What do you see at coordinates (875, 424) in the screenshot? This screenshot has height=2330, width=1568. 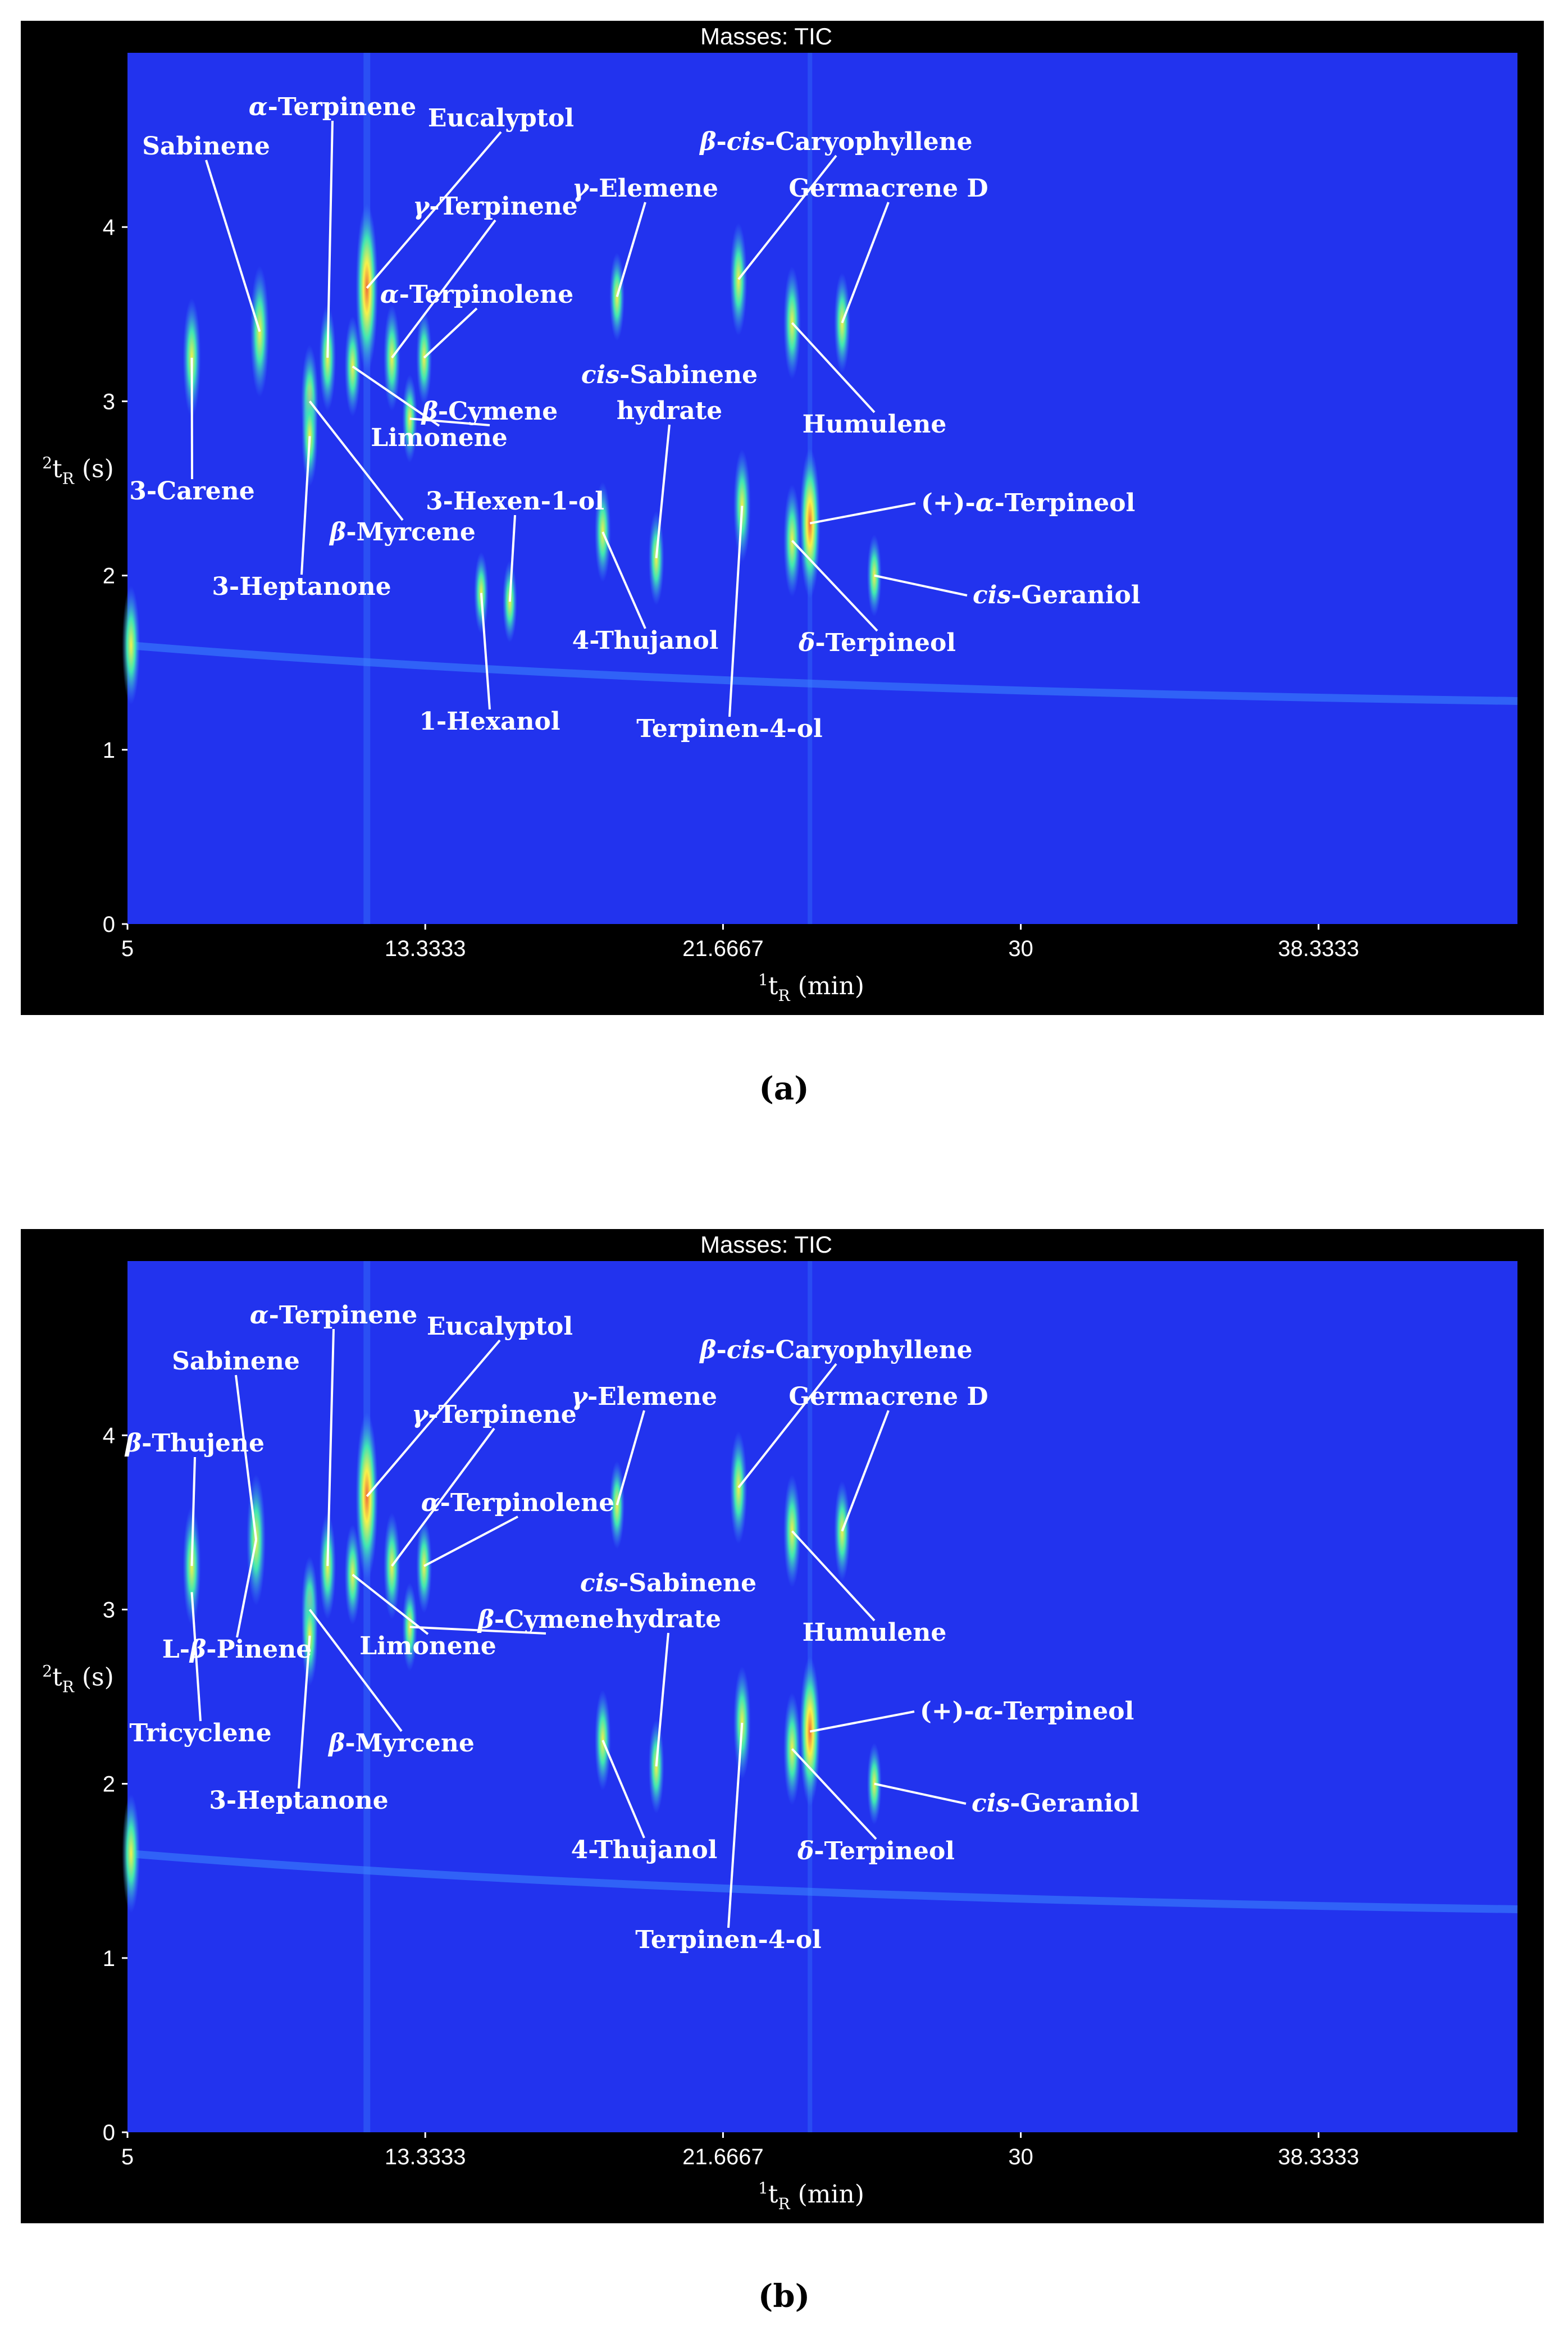 I see `compound-label: Humulene` at bounding box center [875, 424].